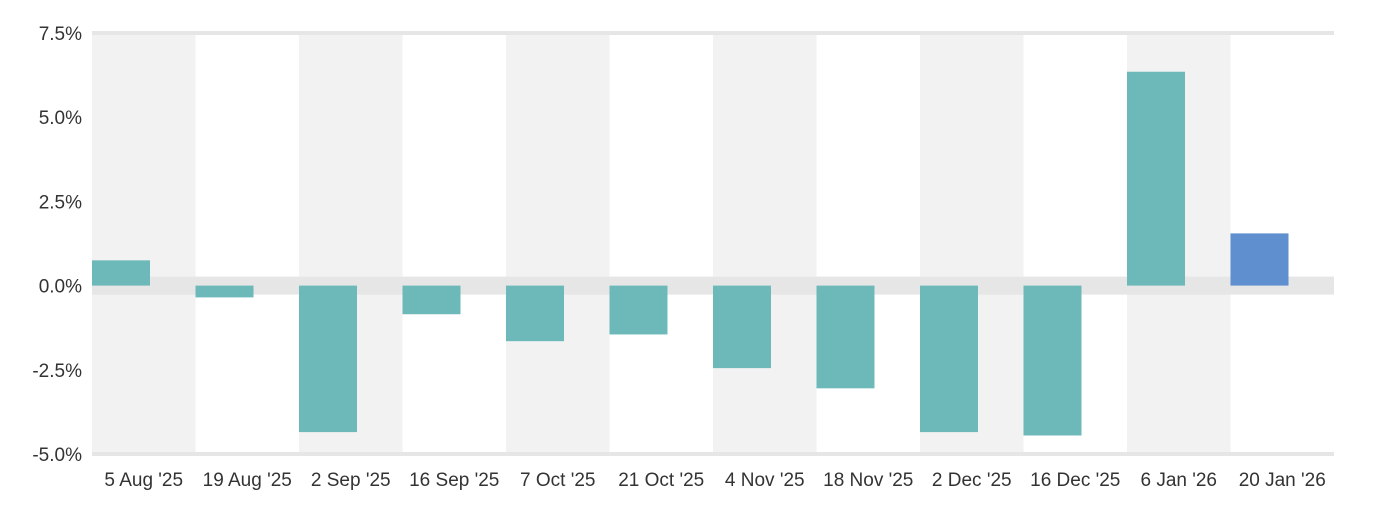 The height and width of the screenshot is (523, 1390). Describe the element at coordinates (713, 33) in the screenshot. I see `top-axis-line` at that location.